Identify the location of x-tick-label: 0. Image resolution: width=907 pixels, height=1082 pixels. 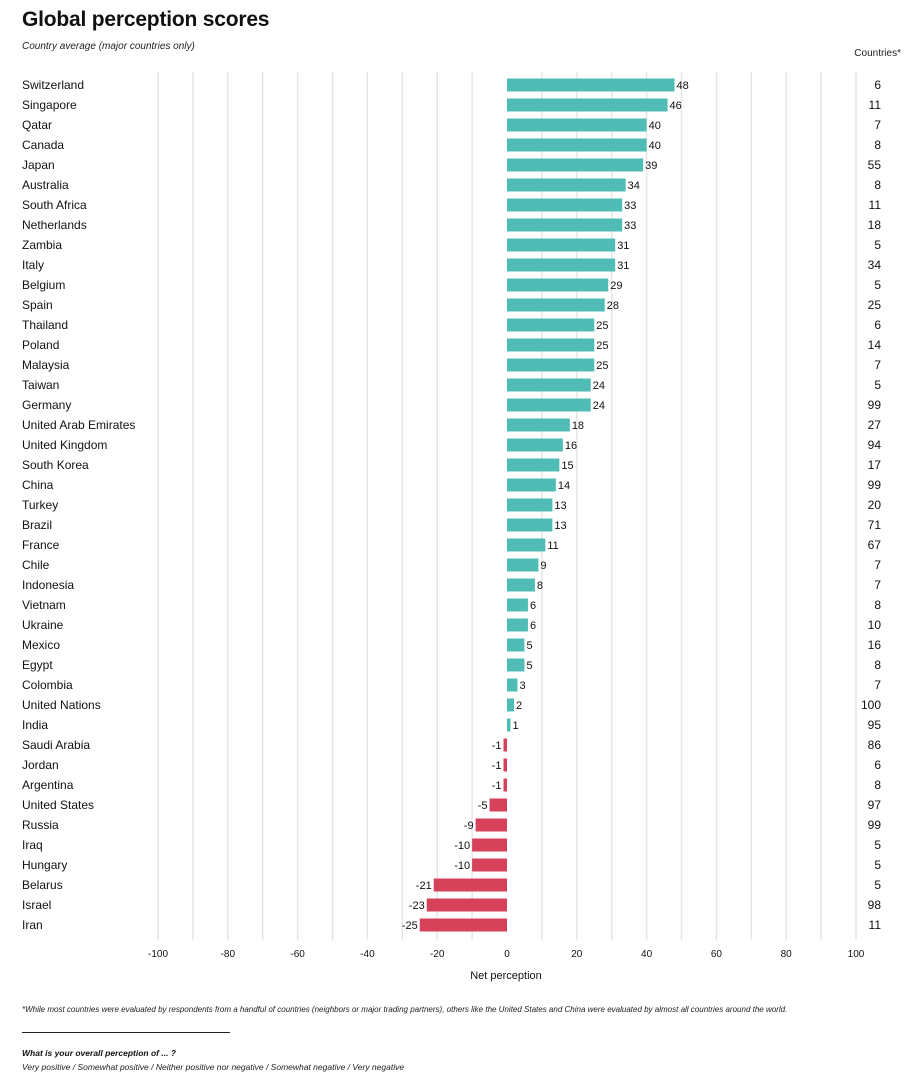
(507, 954).